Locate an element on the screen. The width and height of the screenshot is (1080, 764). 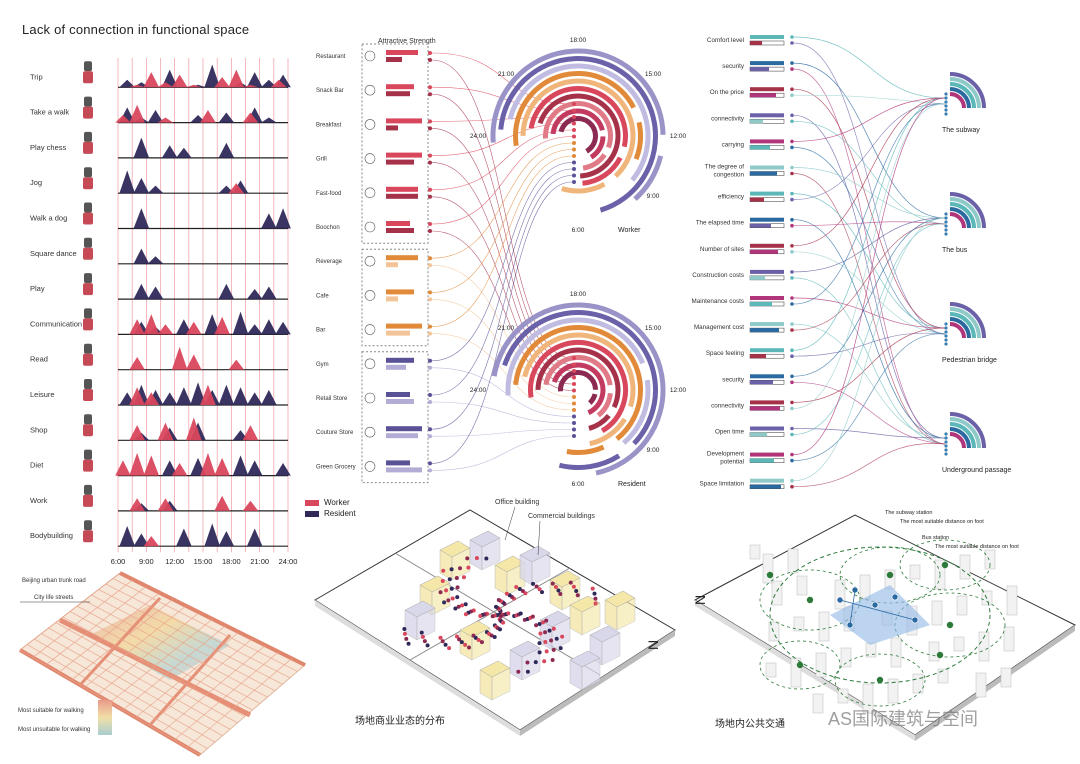
transport-label: The bus is located at coordinates (955, 250).